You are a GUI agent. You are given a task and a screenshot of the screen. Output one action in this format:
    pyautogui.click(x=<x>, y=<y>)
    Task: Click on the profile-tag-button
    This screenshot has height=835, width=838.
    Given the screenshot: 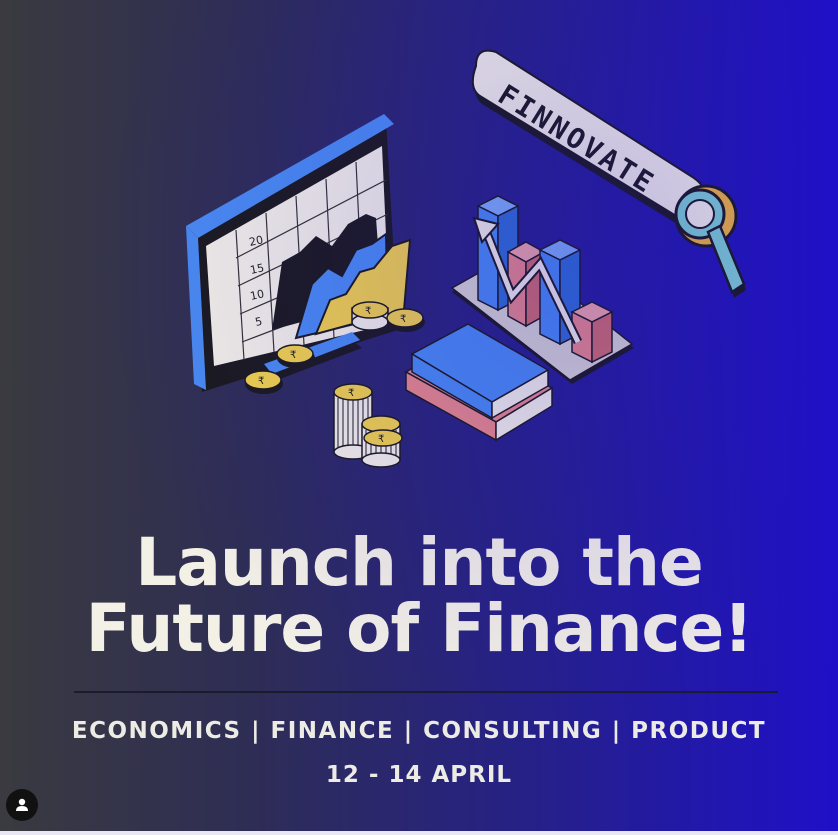 What is the action you would take?
    pyautogui.click(x=22, y=805)
    